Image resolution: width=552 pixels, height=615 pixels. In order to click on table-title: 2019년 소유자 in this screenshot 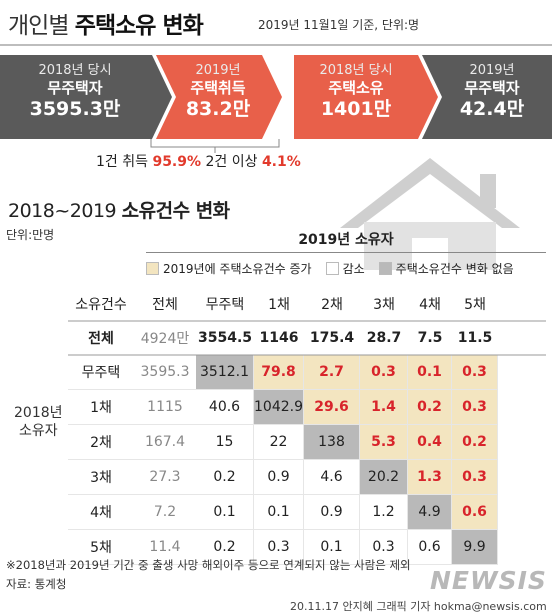, I will do `click(346, 240)`.